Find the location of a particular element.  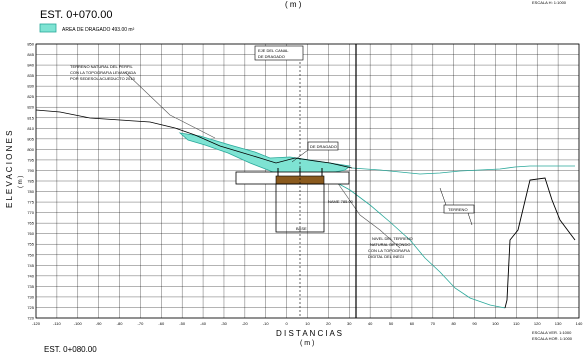

y-axis-unit: ( m ) is located at coordinates (21, 182).